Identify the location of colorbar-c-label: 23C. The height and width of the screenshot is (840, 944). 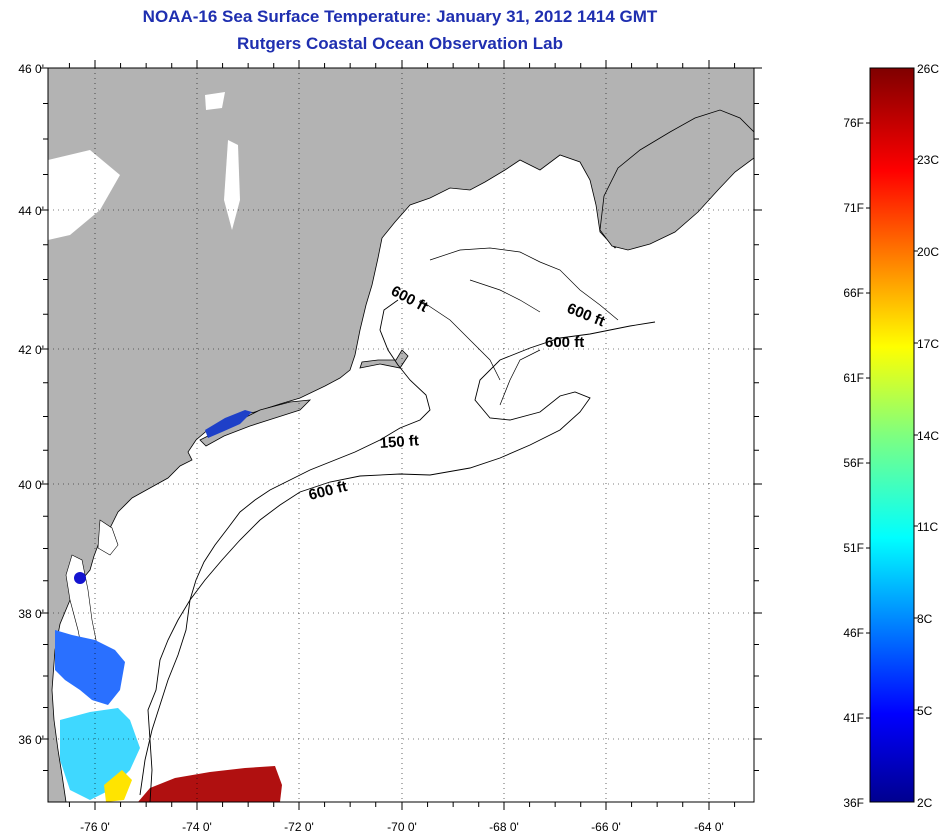
(928, 160).